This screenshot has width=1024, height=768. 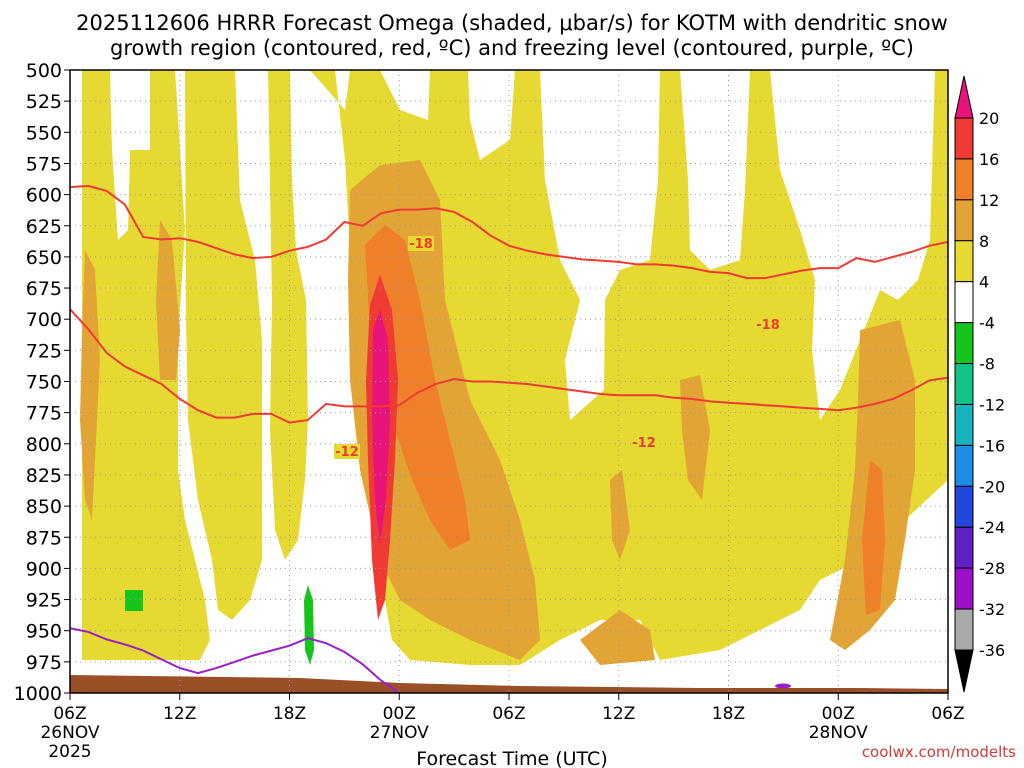 What do you see at coordinates (399, 733) in the screenshot?
I see `x-tick-date: 27NOV` at bounding box center [399, 733].